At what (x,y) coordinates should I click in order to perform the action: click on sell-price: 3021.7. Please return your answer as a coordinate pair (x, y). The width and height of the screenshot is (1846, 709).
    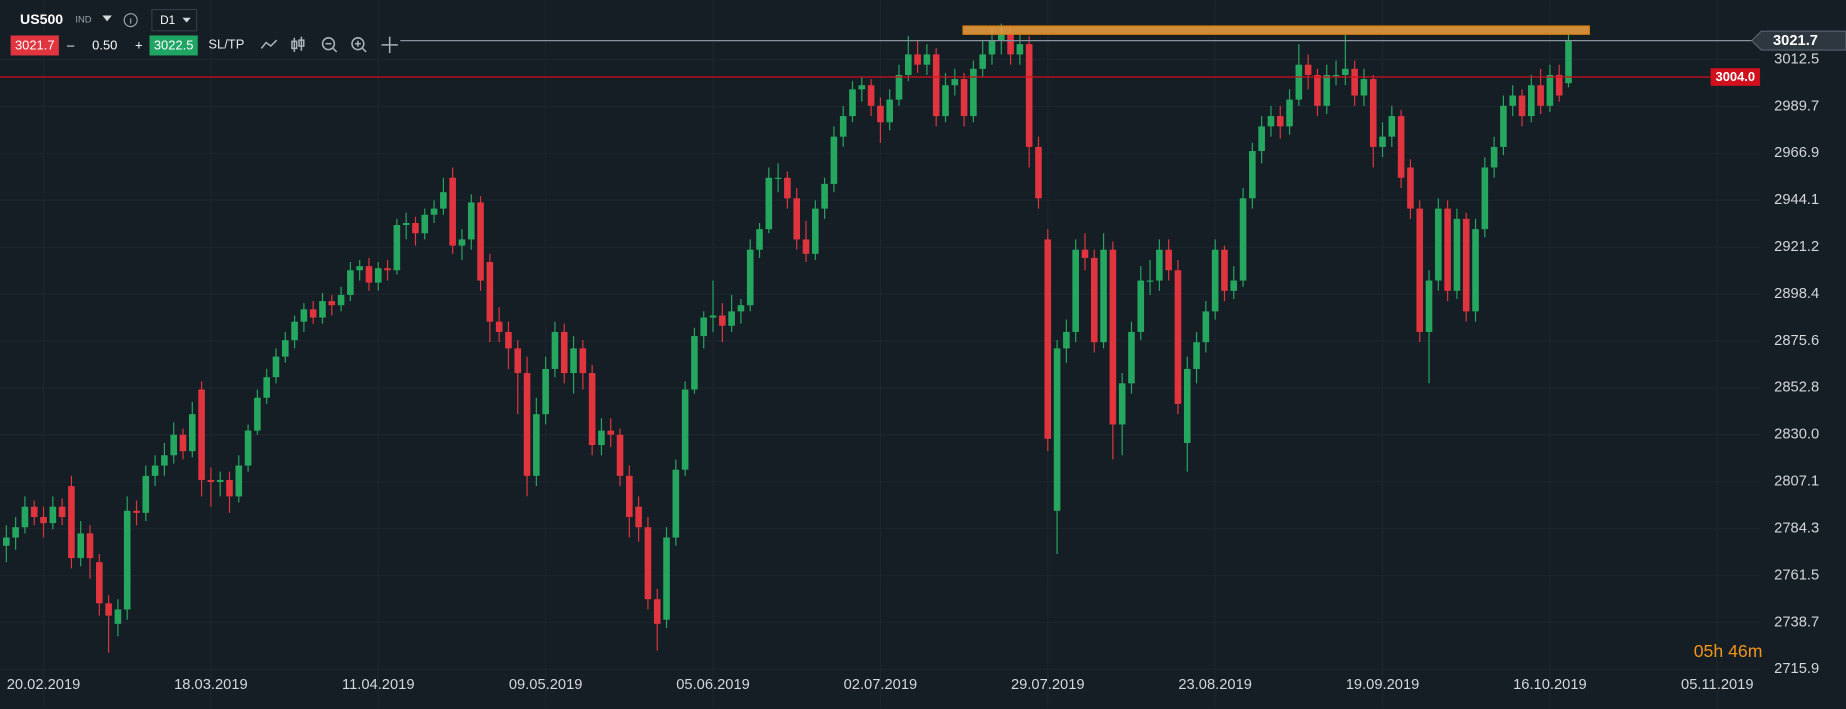
    Looking at the image, I should click on (35, 44).